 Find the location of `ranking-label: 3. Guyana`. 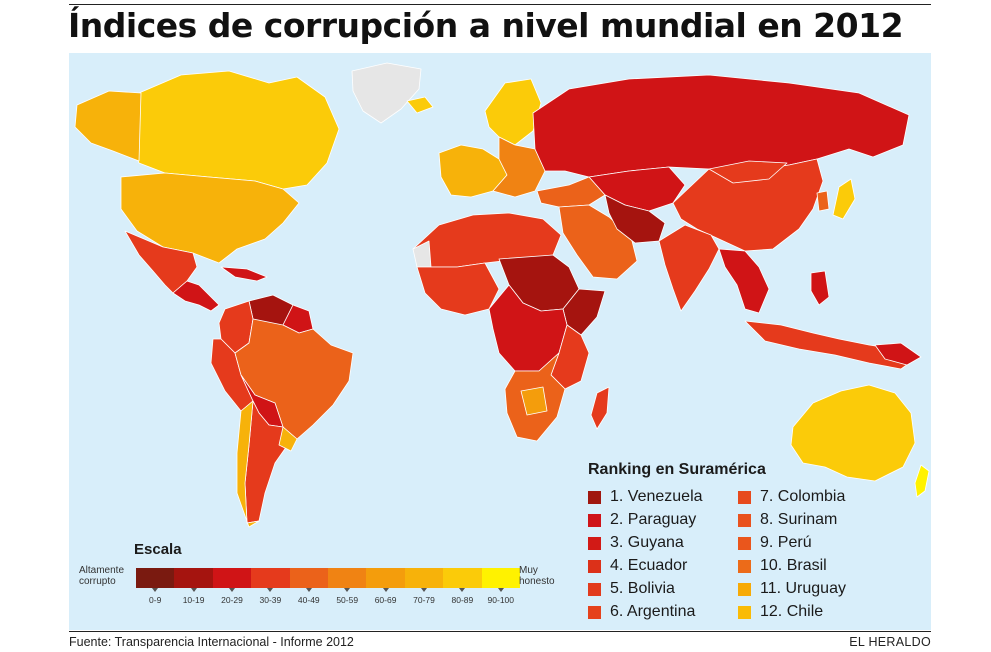

ranking-label: 3. Guyana is located at coordinates (647, 542).